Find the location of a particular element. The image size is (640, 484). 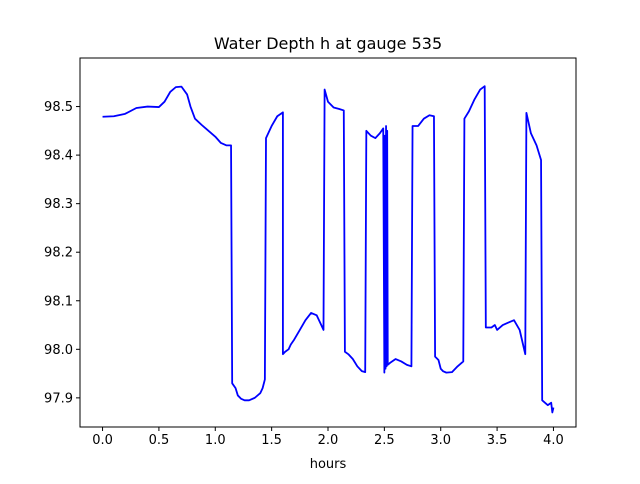

x-axis: 0.0 0.5 1.0 1.5 2.0 2.5 3.0 3.5 4.0 is located at coordinates (328, 437).